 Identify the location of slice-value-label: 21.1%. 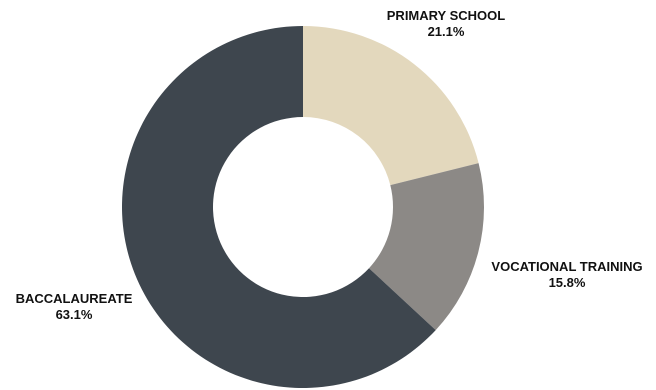
(446, 31).